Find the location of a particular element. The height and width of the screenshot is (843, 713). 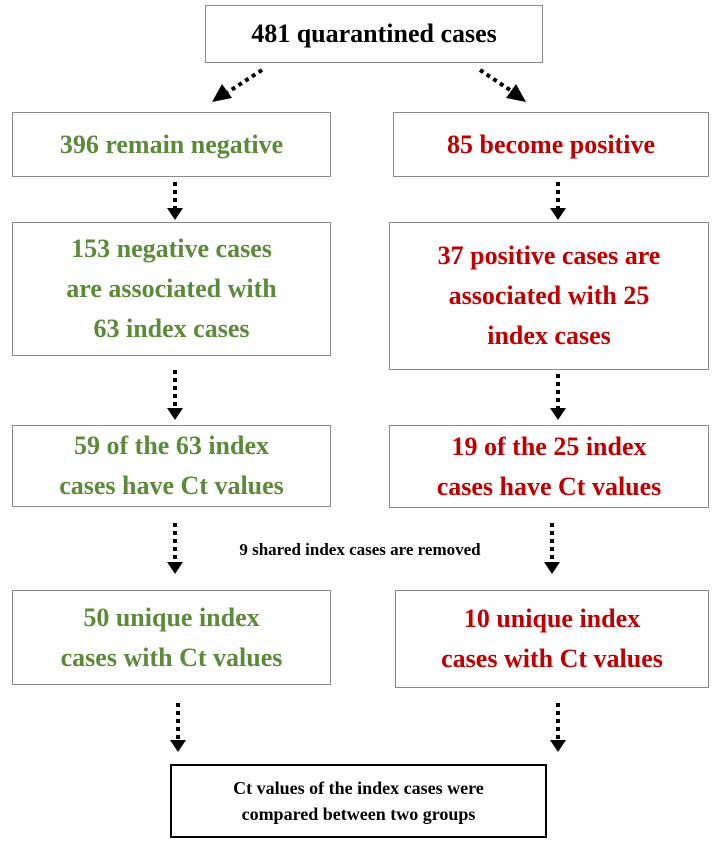

node-box: 481 quarantined cases is located at coordinates (374, 34).